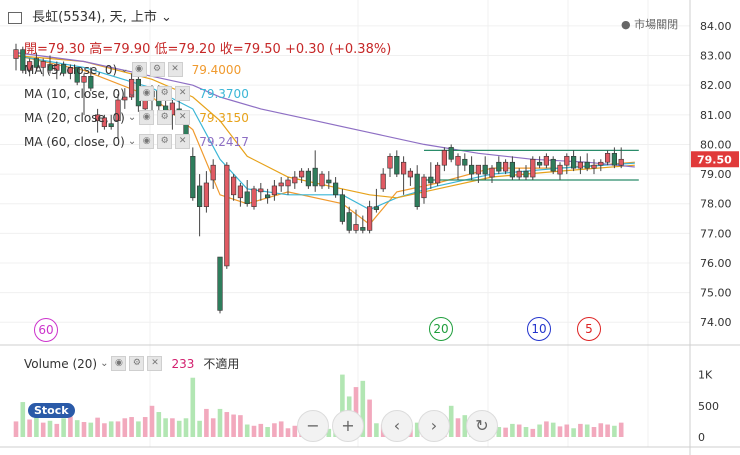 The image size is (740, 455). What do you see at coordinates (589, 329) in the screenshot?
I see `marker-5: 5` at bounding box center [589, 329].